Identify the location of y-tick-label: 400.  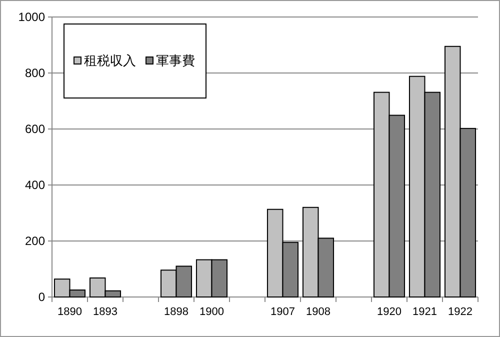
(35, 185).